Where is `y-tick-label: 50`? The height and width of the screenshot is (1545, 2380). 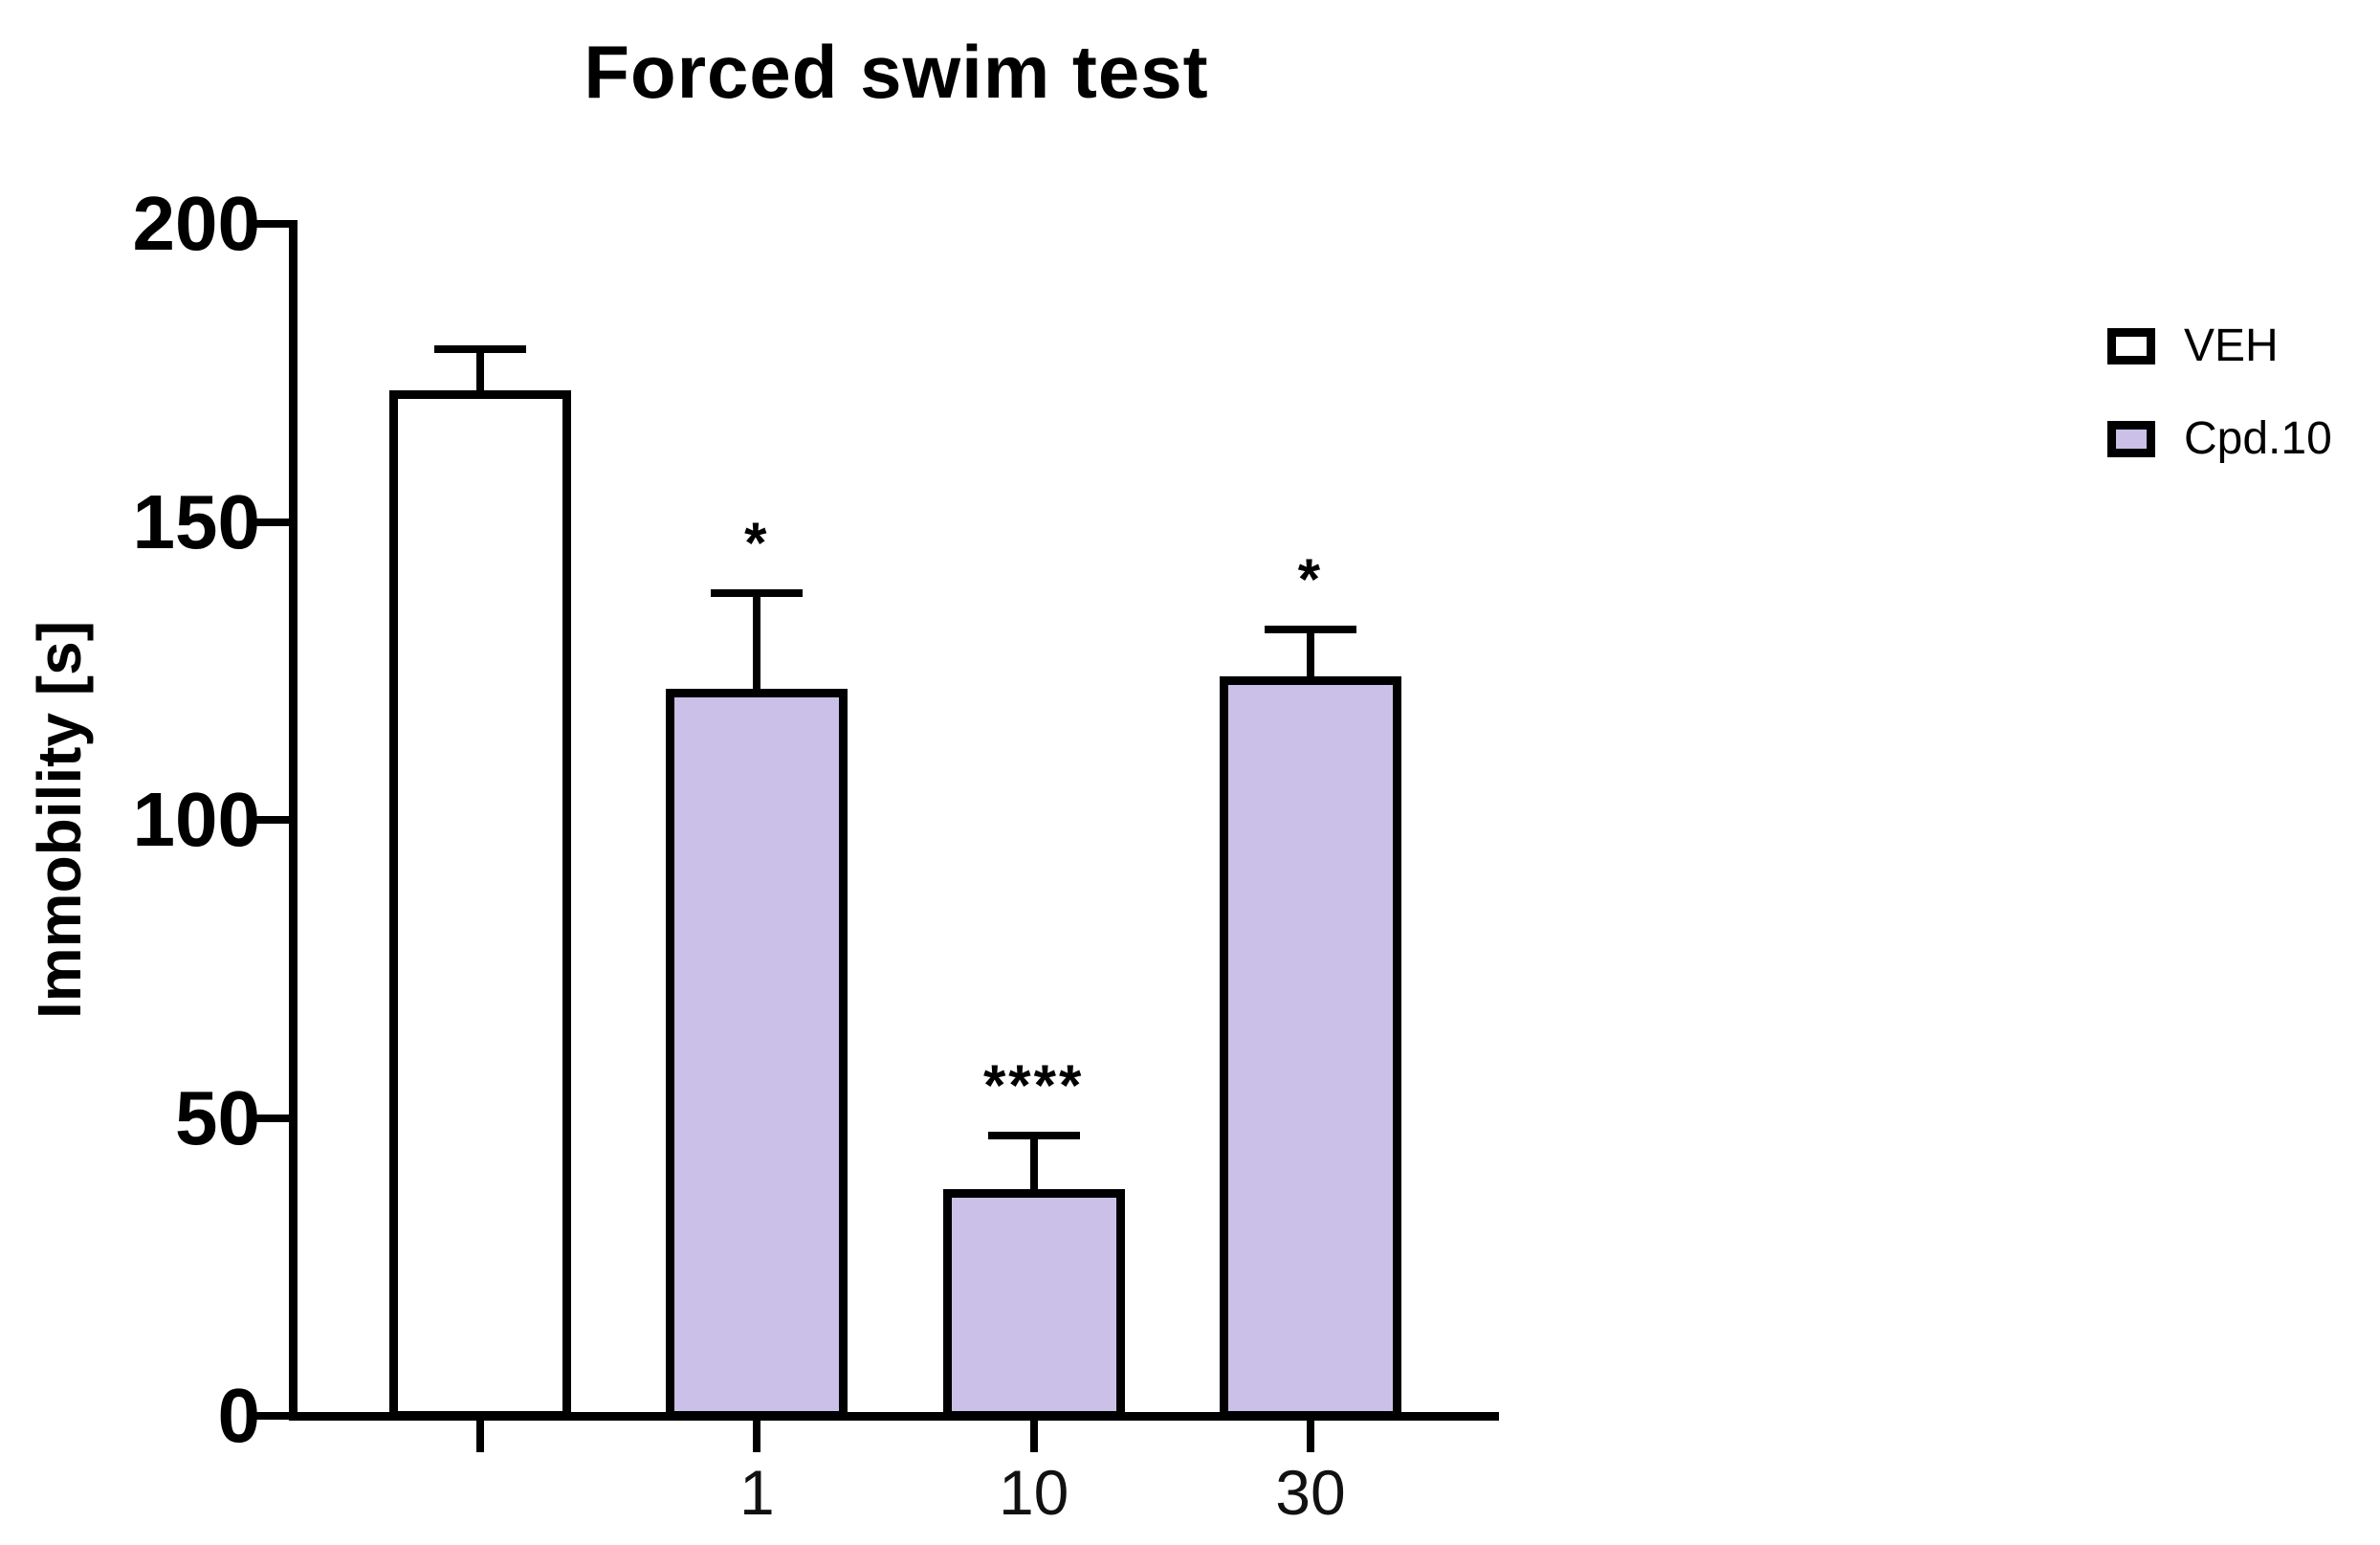
y-tick-label: 50 is located at coordinates (217, 1117).